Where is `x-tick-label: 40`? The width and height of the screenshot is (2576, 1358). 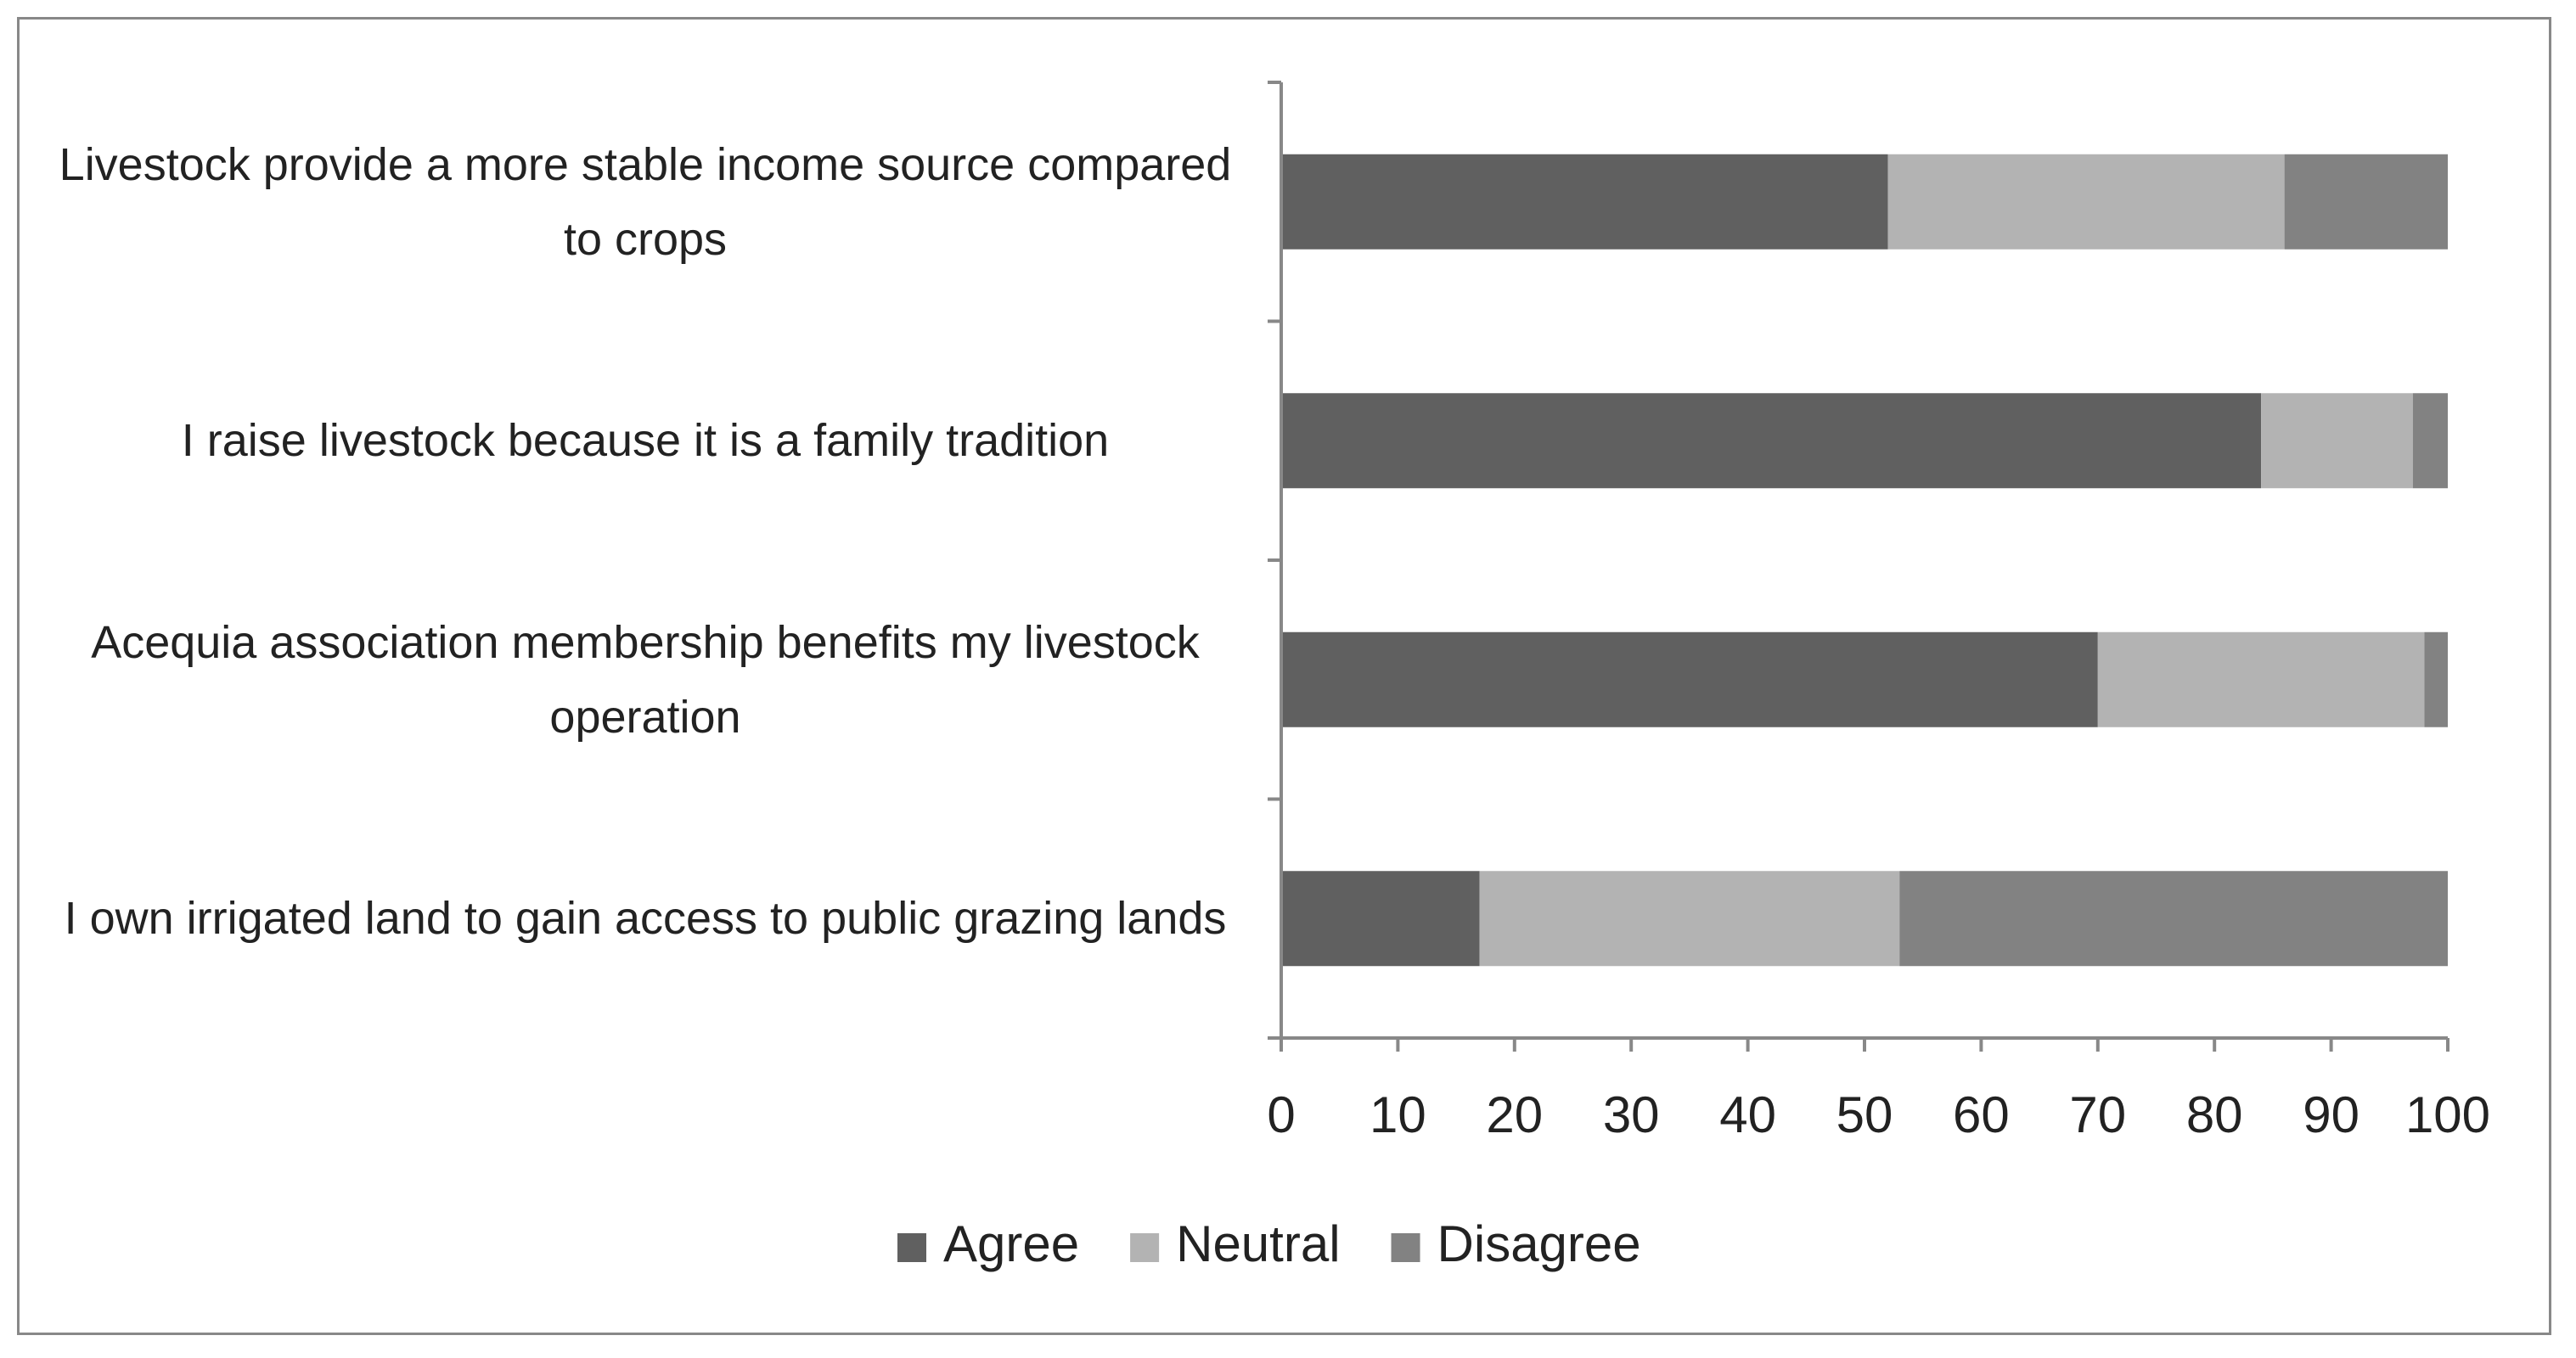 x-tick-label: 40 is located at coordinates (1748, 1114).